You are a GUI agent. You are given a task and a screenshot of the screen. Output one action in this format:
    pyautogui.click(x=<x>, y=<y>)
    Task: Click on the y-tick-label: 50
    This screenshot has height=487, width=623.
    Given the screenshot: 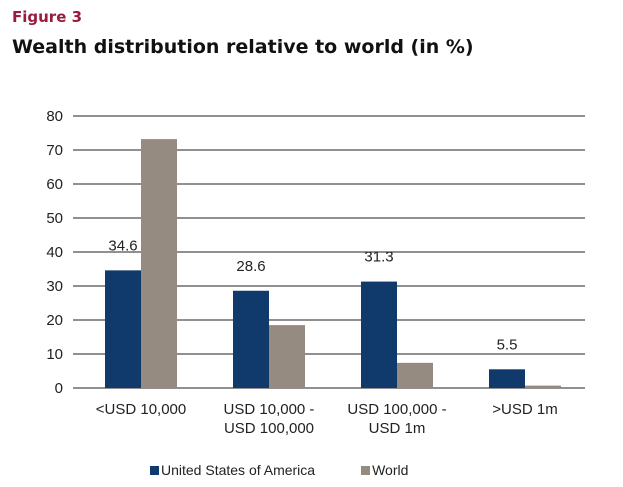 What is the action you would take?
    pyautogui.click(x=54, y=218)
    